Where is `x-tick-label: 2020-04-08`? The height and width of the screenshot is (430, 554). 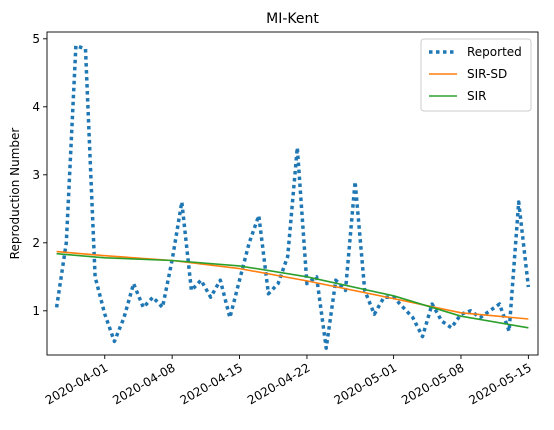
x-tick-label: 2020-04-08 is located at coordinates (143, 383).